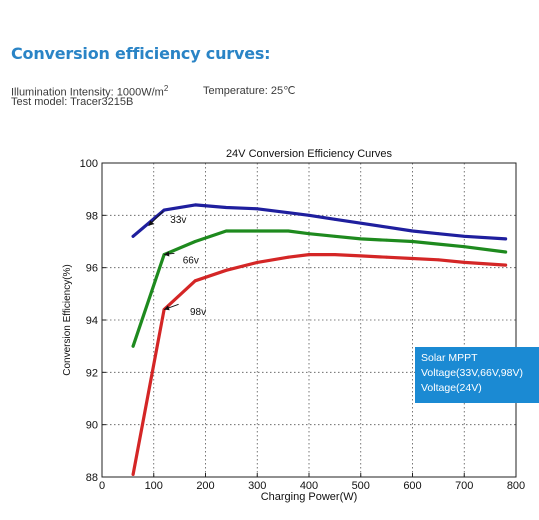  What do you see at coordinates (361, 486) in the screenshot?
I see `x-tick-label: 500` at bounding box center [361, 486].